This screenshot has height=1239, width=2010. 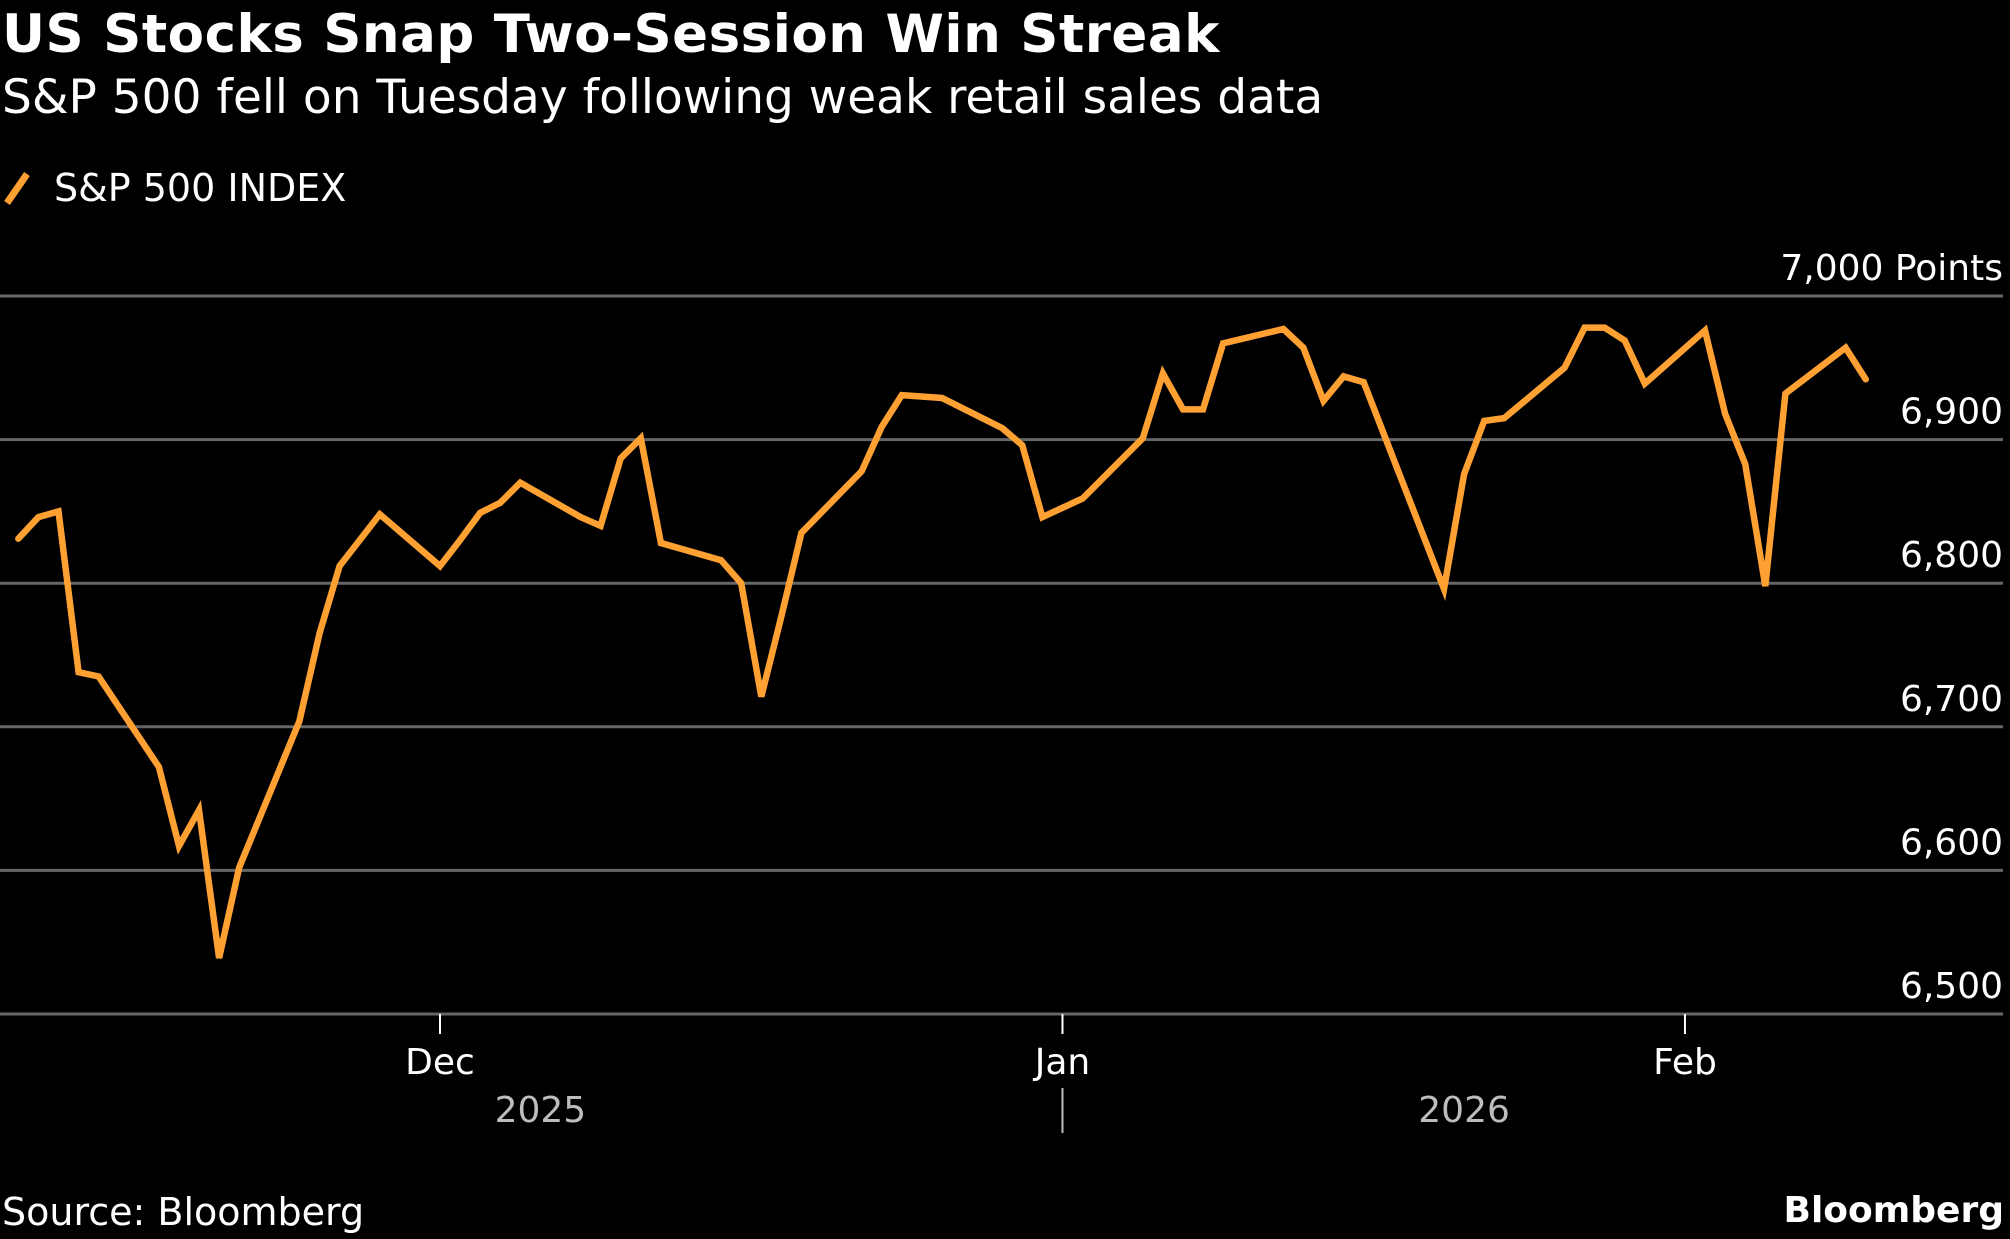 I want to click on year-label: 2025, so click(x=541, y=1110).